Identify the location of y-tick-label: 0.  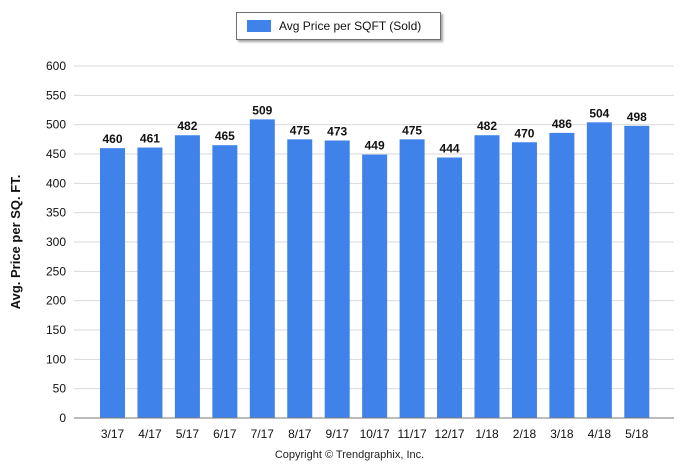
(62, 418).